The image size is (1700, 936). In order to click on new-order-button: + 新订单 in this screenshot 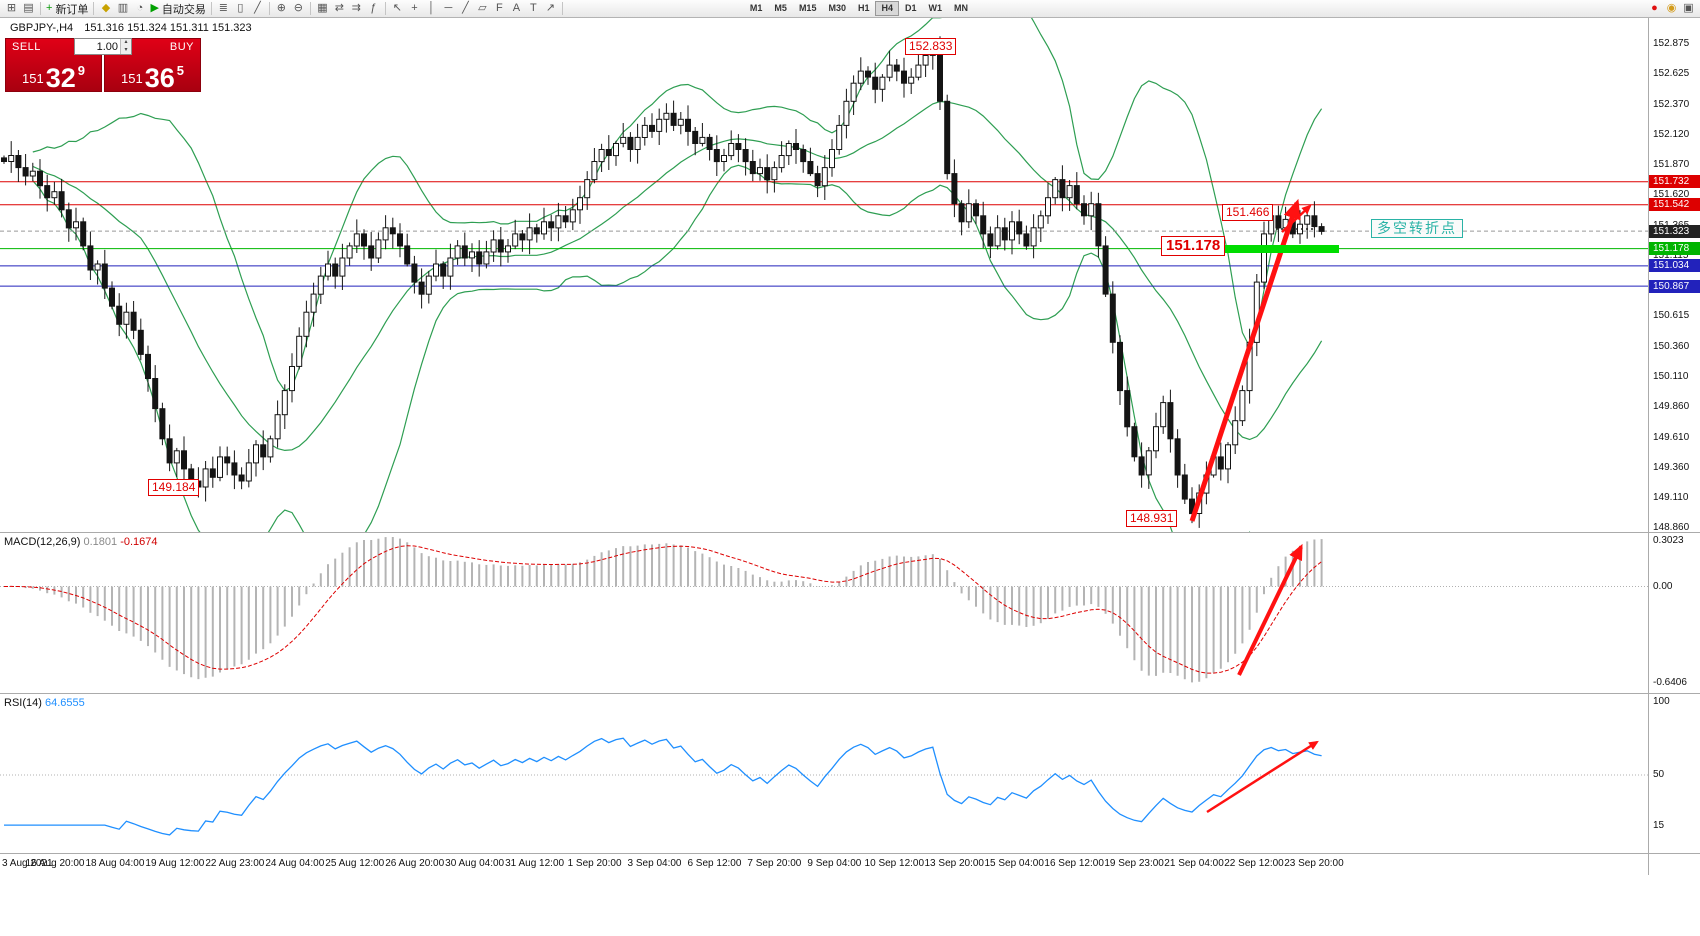, I will do `click(67, 8)`.